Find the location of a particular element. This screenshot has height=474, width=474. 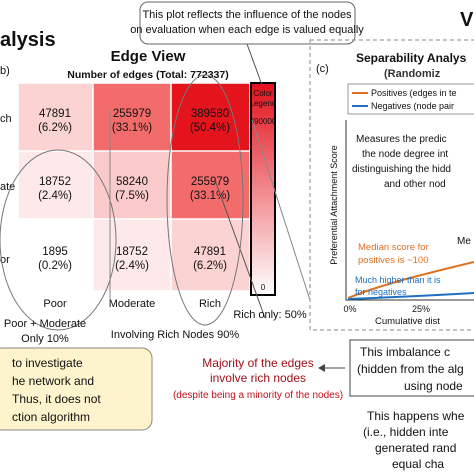

box-text: Thus, it does not is located at coordinates (56, 399).